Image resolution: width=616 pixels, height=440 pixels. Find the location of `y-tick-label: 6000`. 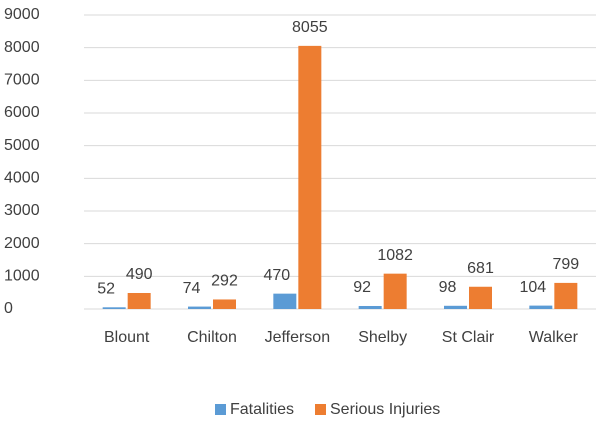

y-tick-label: 6000 is located at coordinates (22, 112).